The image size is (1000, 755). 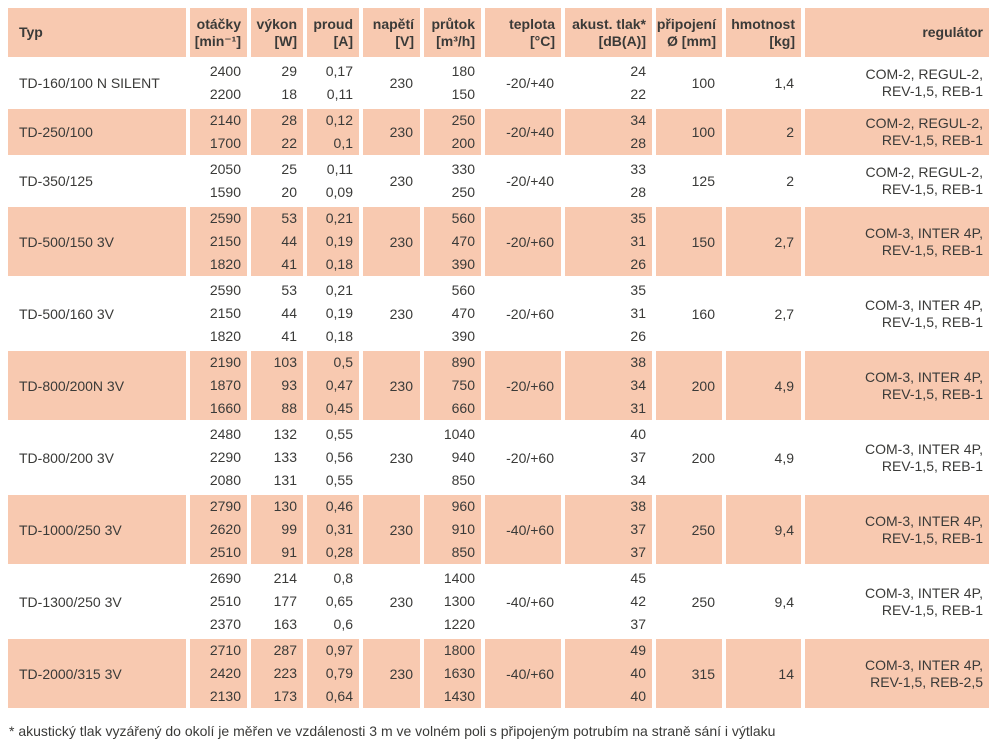 I want to click on cell-regulator: COM-2, REGUL-2, REV-1,5, REB-1, so click(x=897, y=132).